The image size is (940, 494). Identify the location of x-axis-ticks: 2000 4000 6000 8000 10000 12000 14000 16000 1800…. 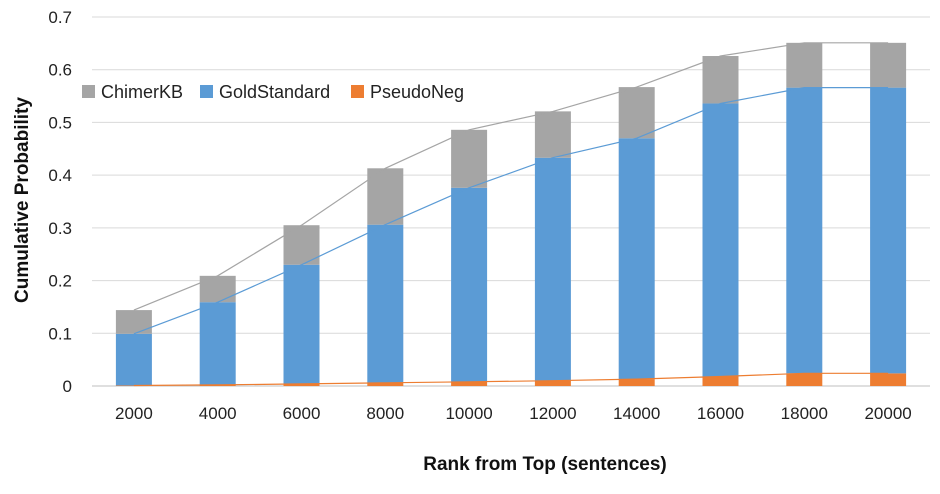
(513, 413).